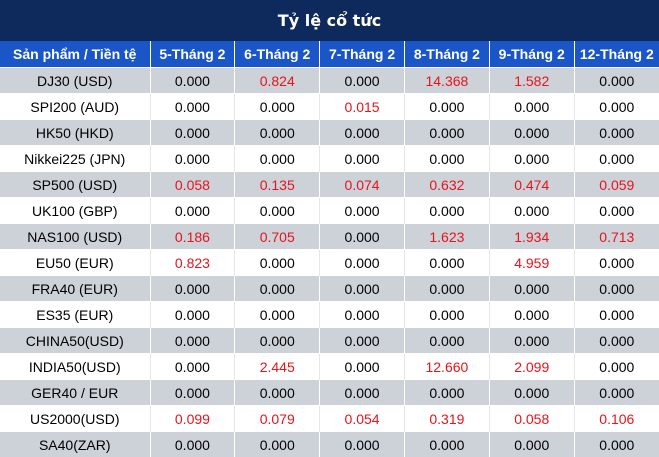 This screenshot has width=659, height=457. I want to click on dividend-value-cell: 2.099, so click(532, 366).